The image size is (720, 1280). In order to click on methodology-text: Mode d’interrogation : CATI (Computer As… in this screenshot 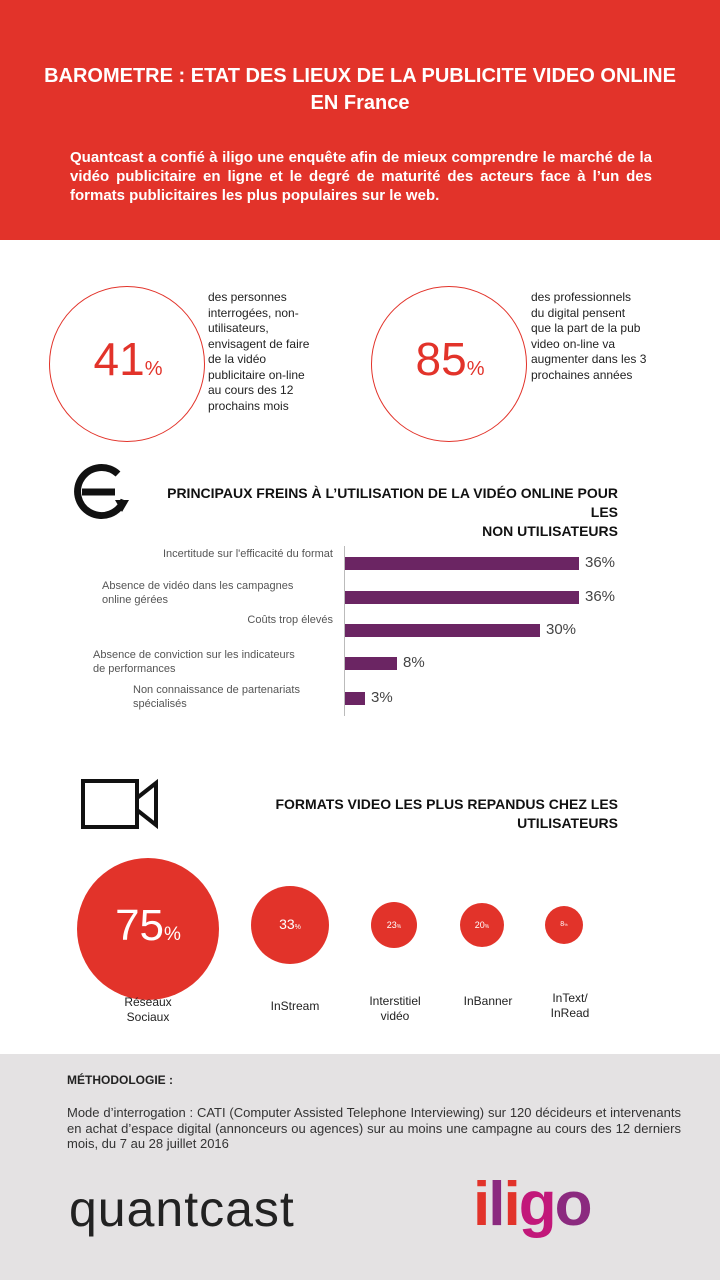, I will do `click(374, 1128)`.